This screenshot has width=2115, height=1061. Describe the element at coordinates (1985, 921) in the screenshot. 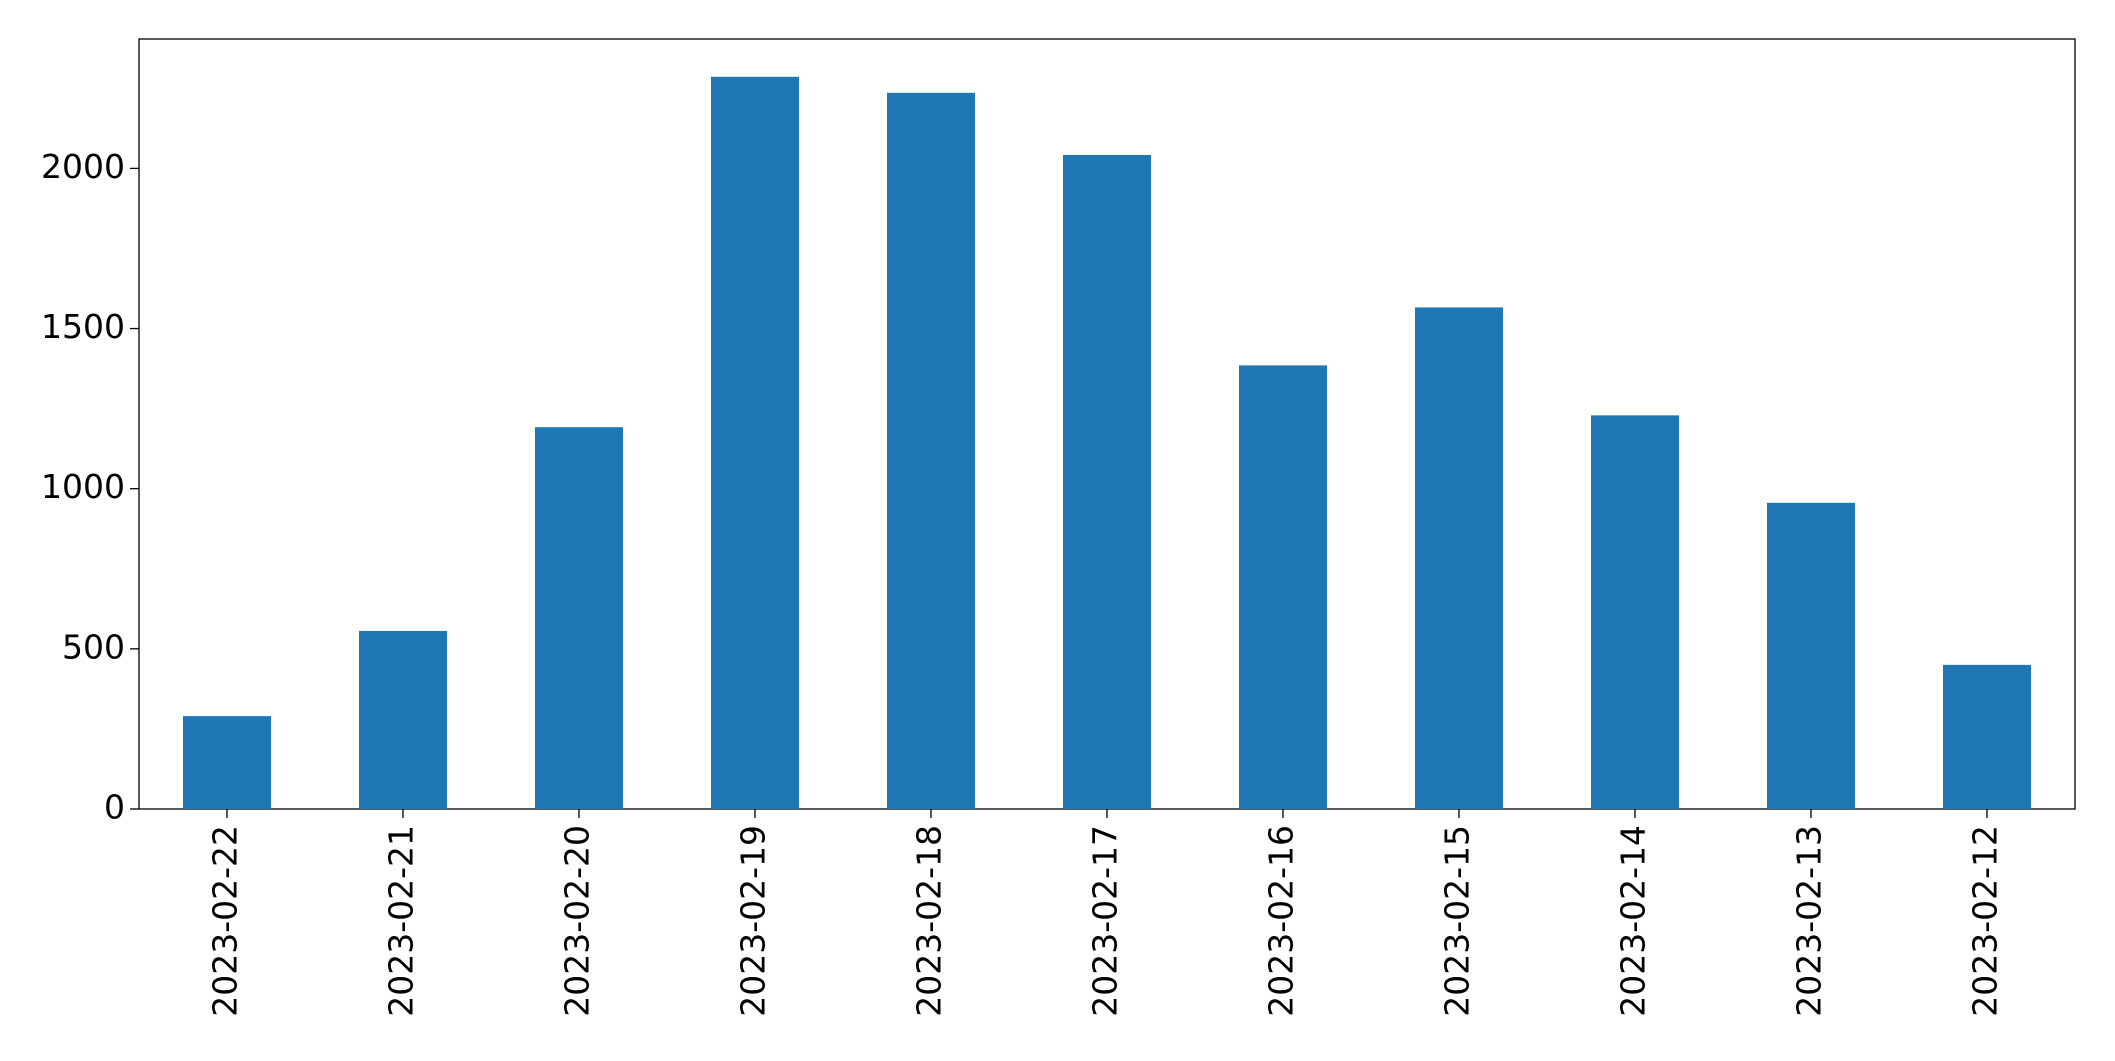

I see `x-tick-label: 2023-02-12` at that location.